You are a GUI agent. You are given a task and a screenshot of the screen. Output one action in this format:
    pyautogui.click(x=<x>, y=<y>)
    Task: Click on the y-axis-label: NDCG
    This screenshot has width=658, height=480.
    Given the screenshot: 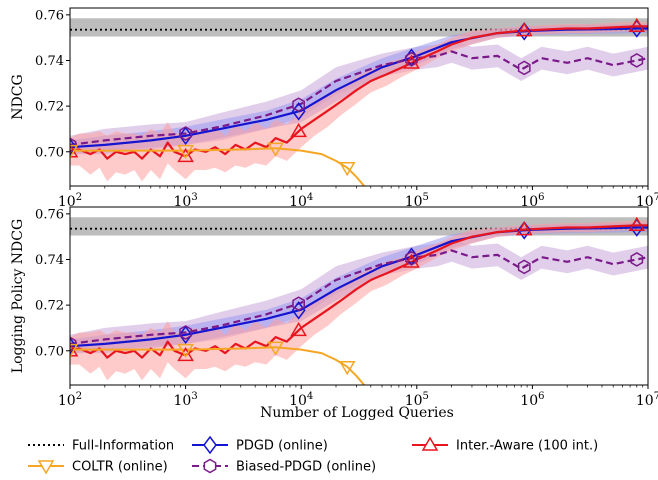 What is the action you would take?
    pyautogui.click(x=18, y=96)
    